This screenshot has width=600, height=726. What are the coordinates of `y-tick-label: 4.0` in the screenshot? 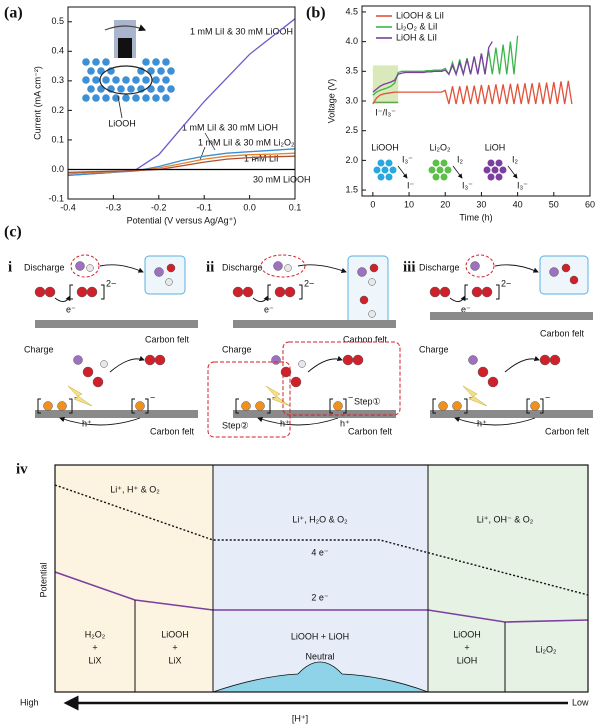 It's located at (351, 41).